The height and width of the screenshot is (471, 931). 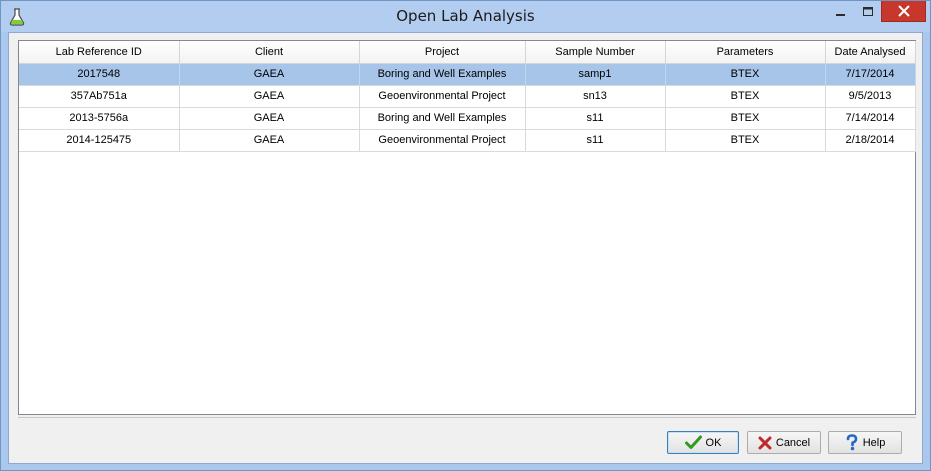 What do you see at coordinates (870, 52) in the screenshot?
I see `column-header-date-analysed: Date Analysed` at bounding box center [870, 52].